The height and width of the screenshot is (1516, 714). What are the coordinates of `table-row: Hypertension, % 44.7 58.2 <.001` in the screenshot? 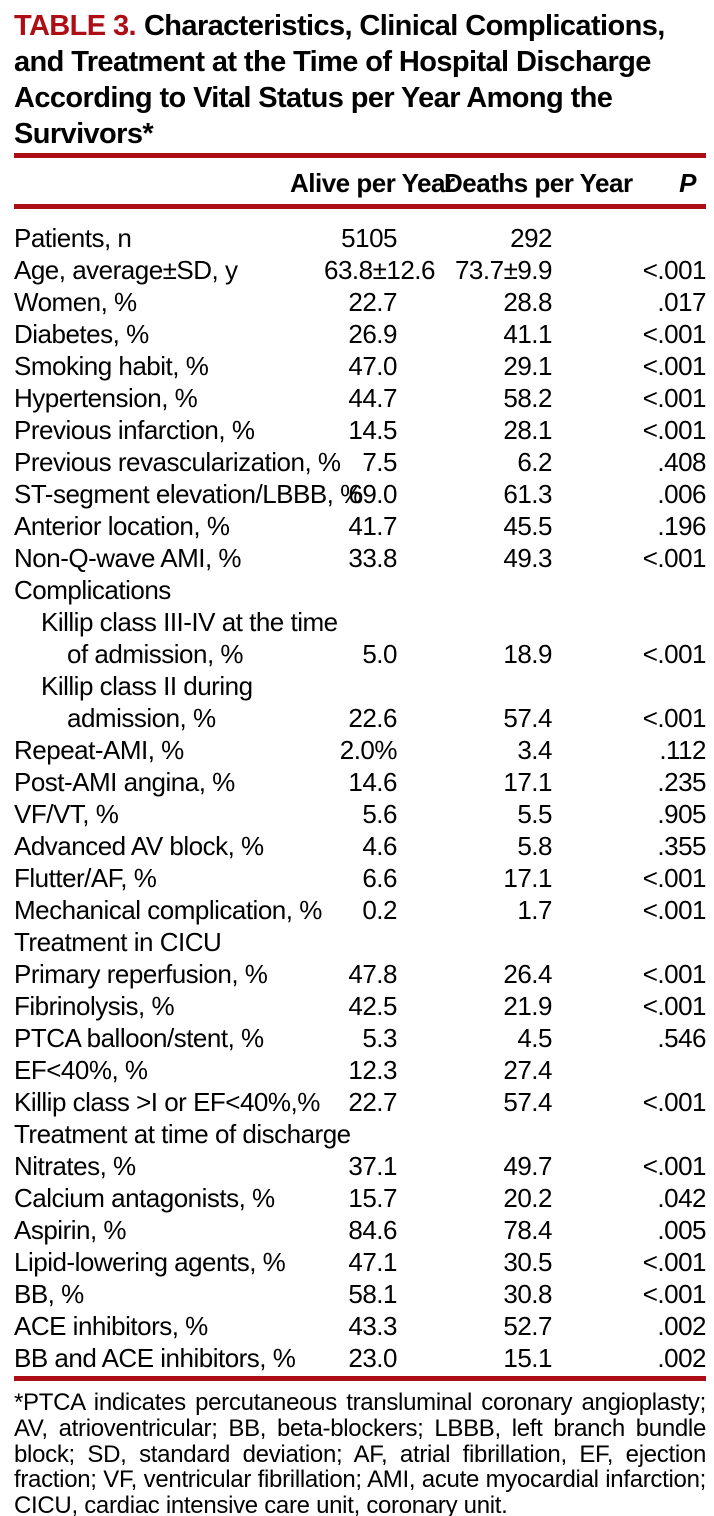 It's located at (360, 398).